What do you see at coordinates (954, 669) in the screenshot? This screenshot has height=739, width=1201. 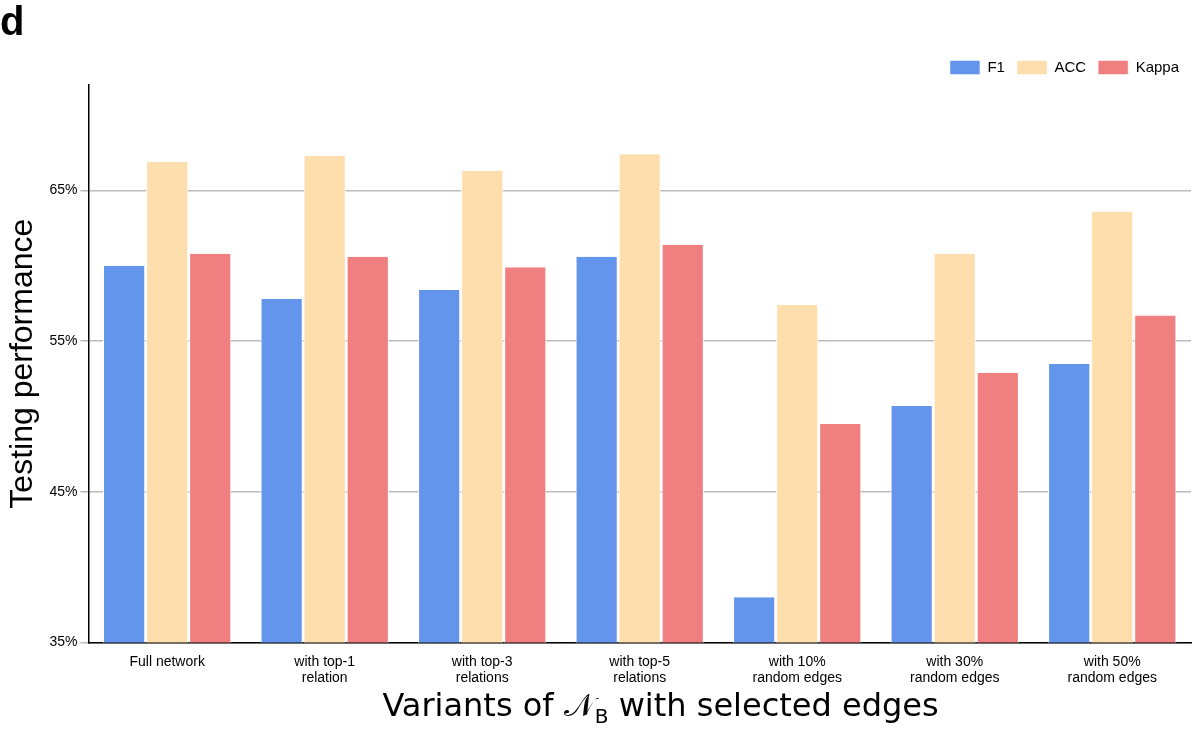 I see `x-tick-label: with 30% random edges` at bounding box center [954, 669].